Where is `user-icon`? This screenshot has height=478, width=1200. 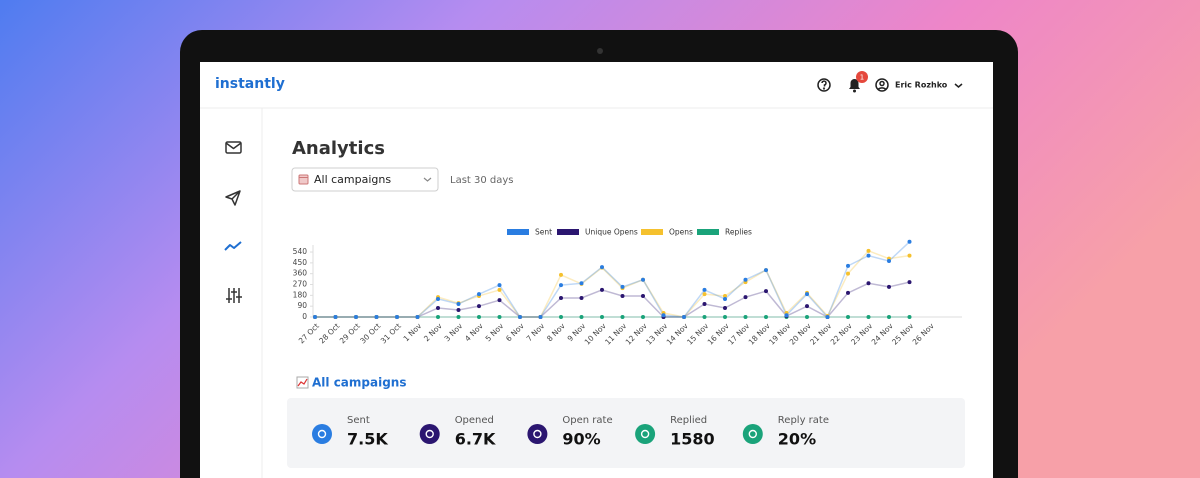
user-icon is located at coordinates (882, 85).